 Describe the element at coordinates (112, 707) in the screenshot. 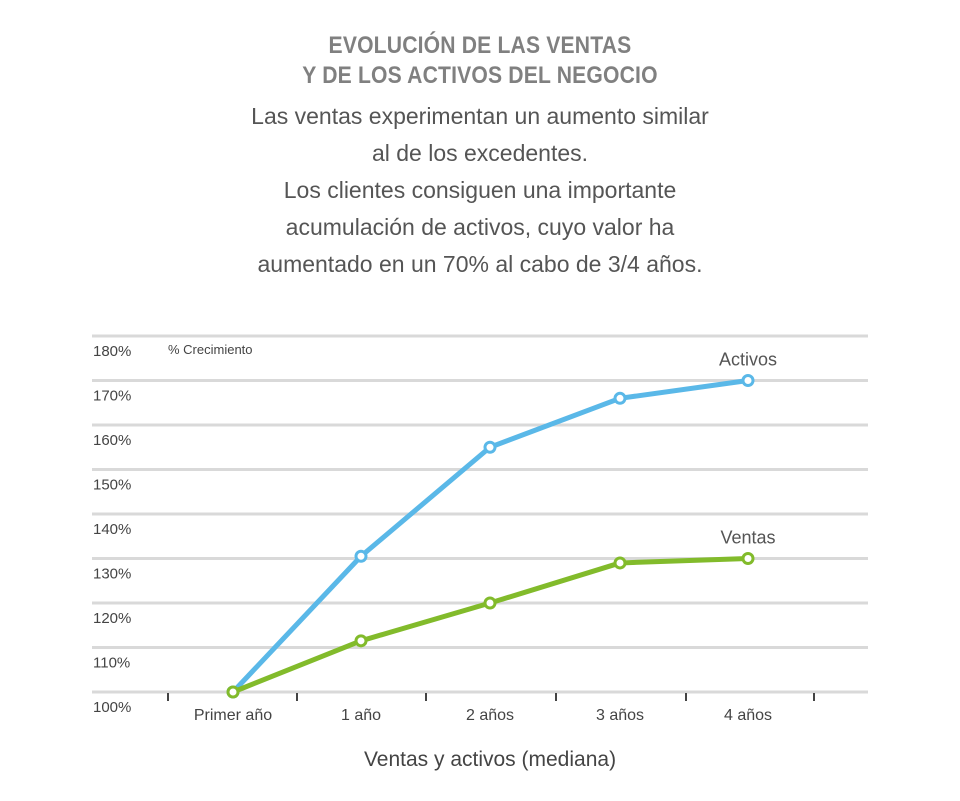

I see `y-tick-label: 100%` at that location.